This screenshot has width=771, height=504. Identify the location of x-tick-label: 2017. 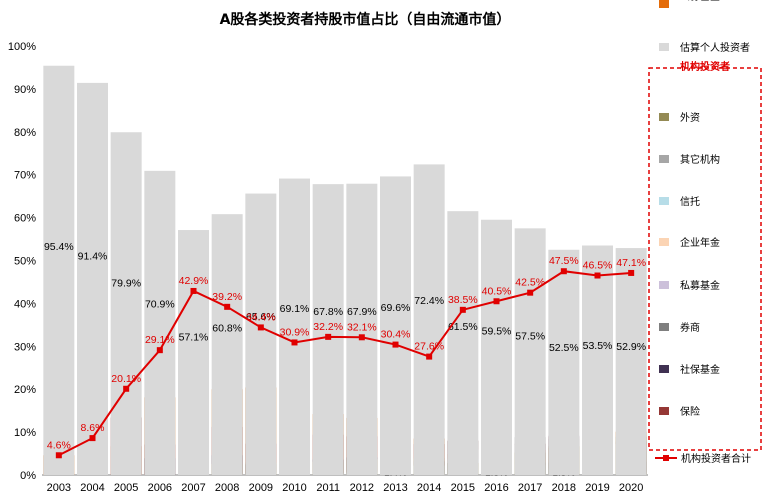
(530, 488).